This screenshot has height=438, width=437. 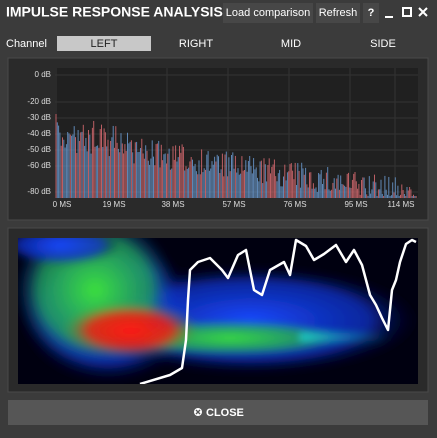 I want to click on close-button-icon-x, so click(x=198, y=412).